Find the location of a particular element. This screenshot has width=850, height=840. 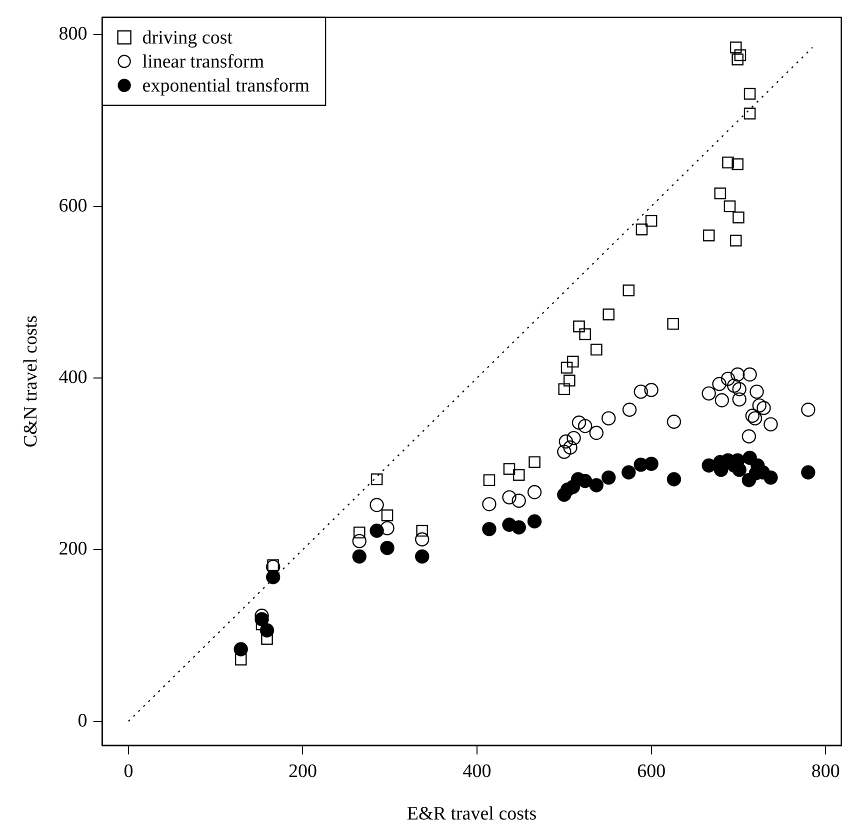

x-tick-label: 600 is located at coordinates (651, 771).